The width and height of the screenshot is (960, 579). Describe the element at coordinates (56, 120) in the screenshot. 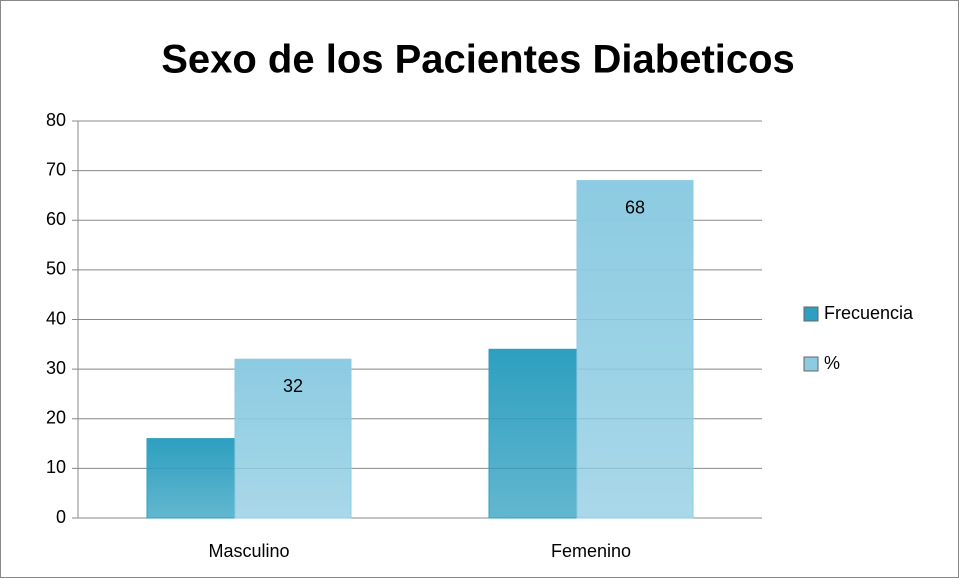

I see `y-tick-label: 80` at that location.